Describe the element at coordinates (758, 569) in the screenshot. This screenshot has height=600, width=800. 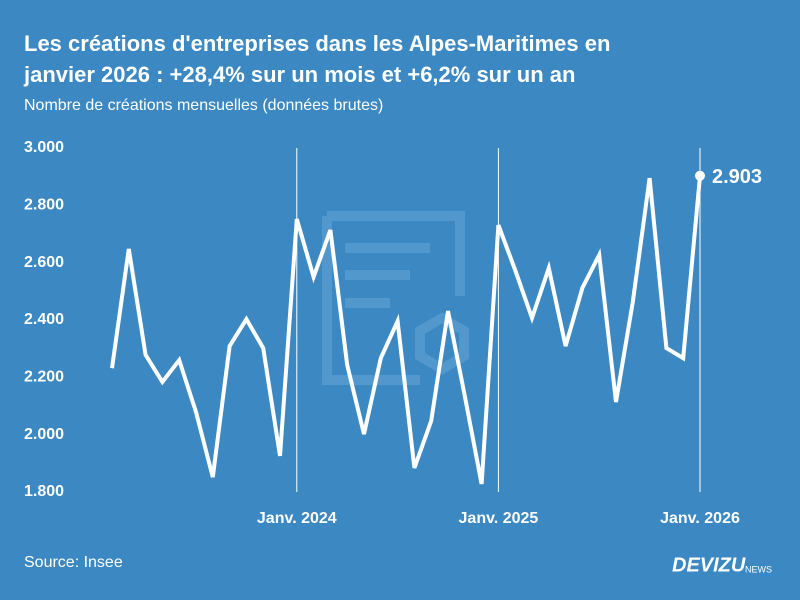
I see `brand-suffix: NEWS` at that location.